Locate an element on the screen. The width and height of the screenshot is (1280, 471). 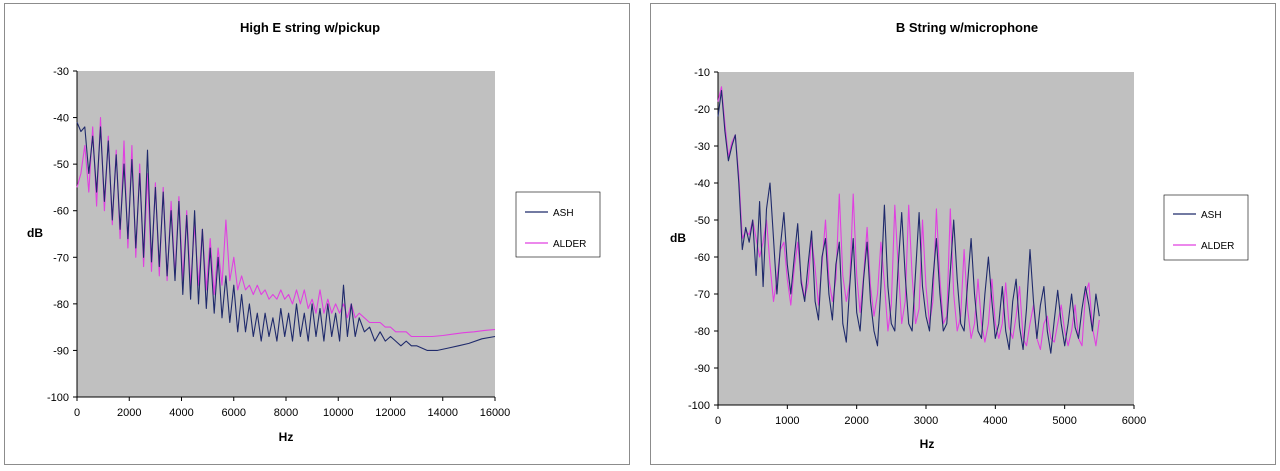
x-tick-label: 14000 is located at coordinates (442, 413).